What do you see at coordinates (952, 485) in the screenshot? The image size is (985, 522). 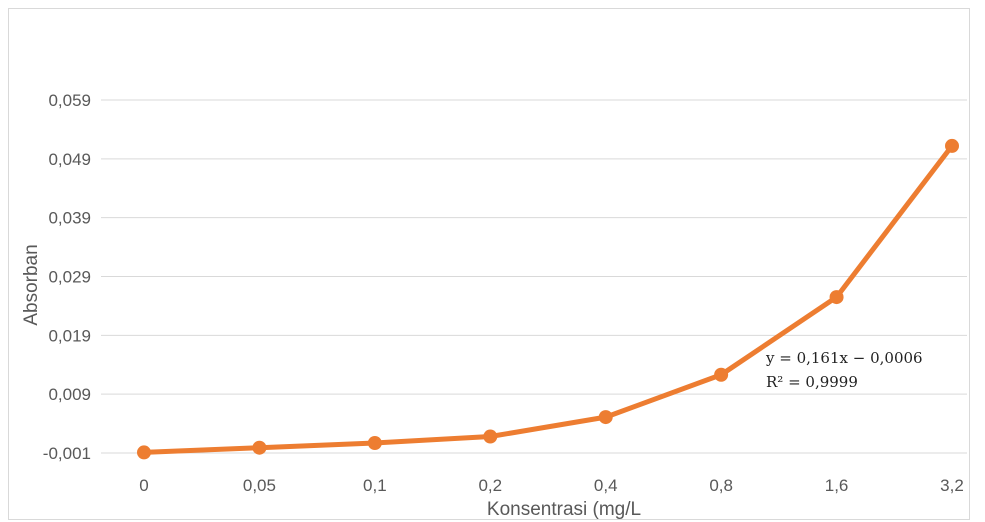 I see `x-tick-label: 3,2` at bounding box center [952, 485].